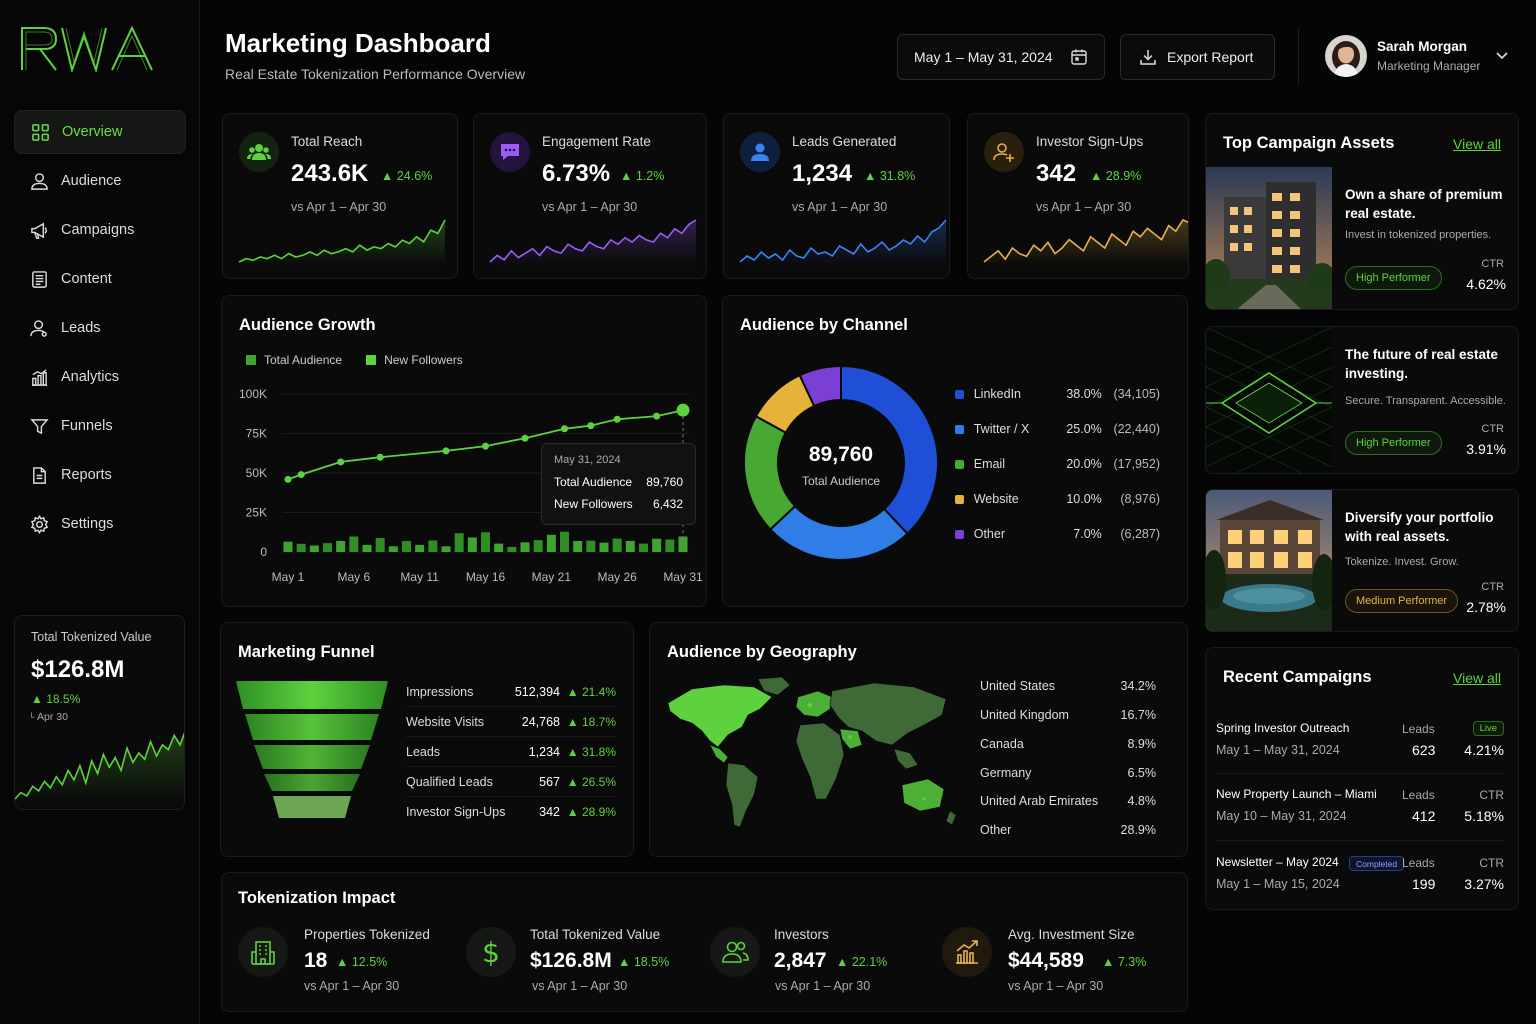 The image size is (1536, 1024). Describe the element at coordinates (510, 152) in the screenshot. I see `chat-icon` at that location.